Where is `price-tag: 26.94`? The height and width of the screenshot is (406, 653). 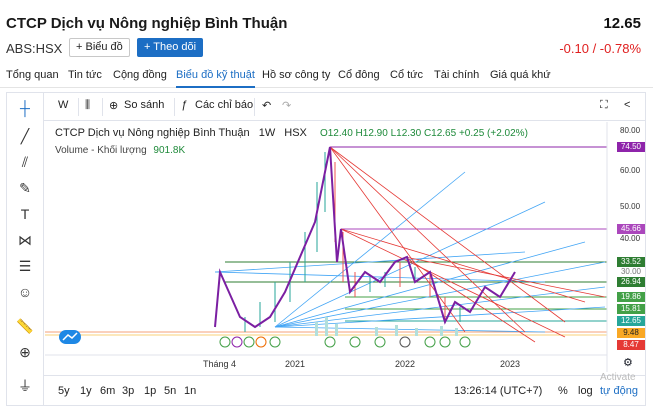 price-tag: 26.94 is located at coordinates (631, 282).